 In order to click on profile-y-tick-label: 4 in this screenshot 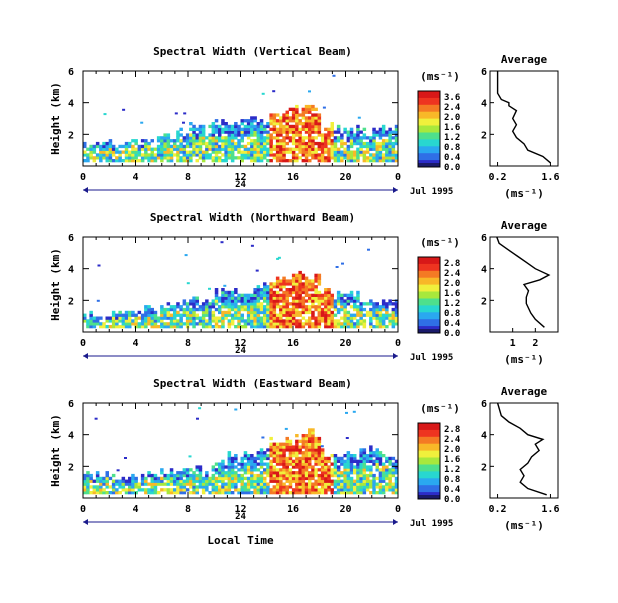, I will do `click(484, 104)`.